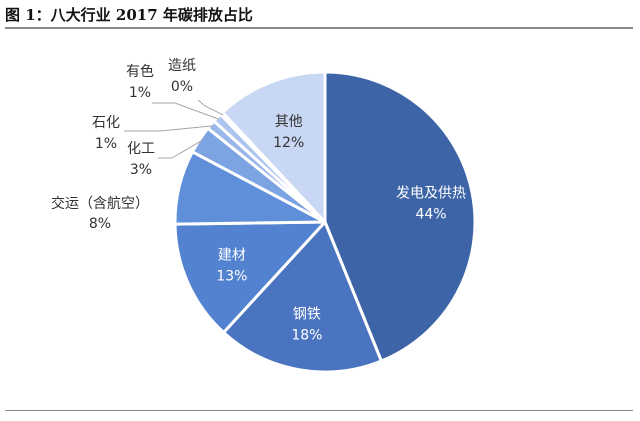 This screenshot has height=421, width=640. What do you see at coordinates (430, 214) in the screenshot?
I see `slice-value-1: 44%` at bounding box center [430, 214].